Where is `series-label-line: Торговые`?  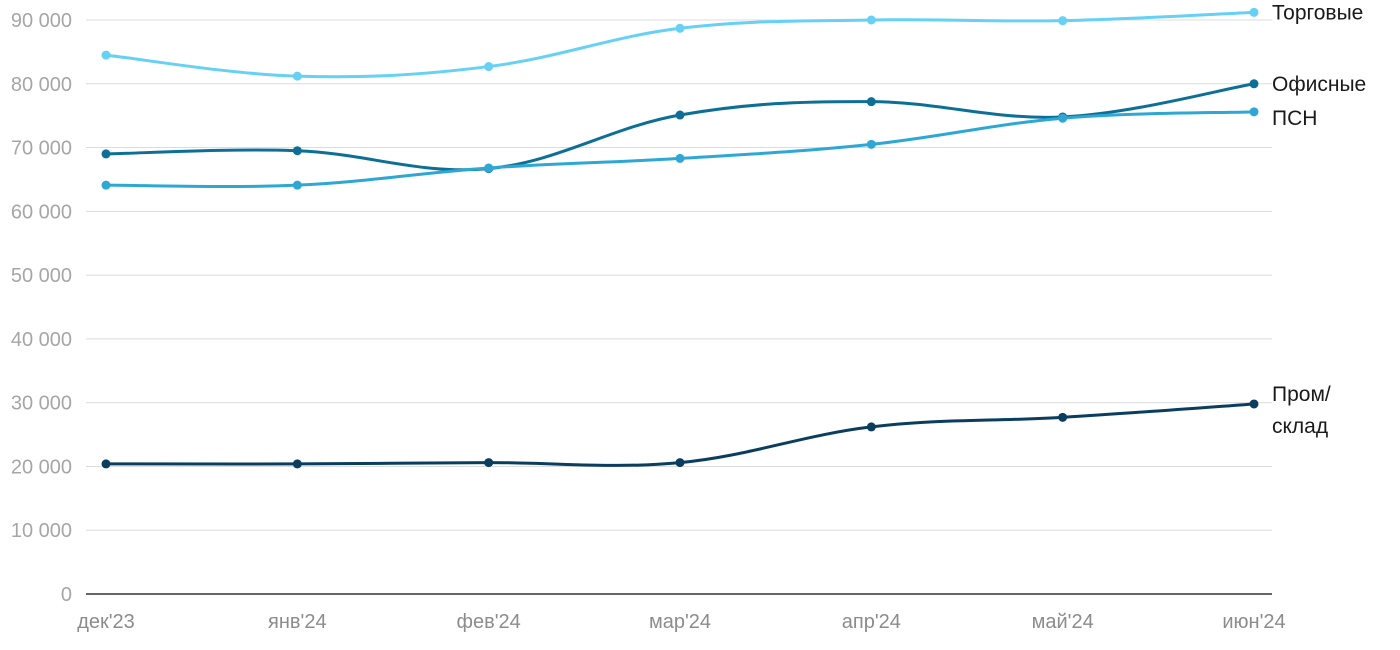
series-label-line: Торговые is located at coordinates (1317, 12).